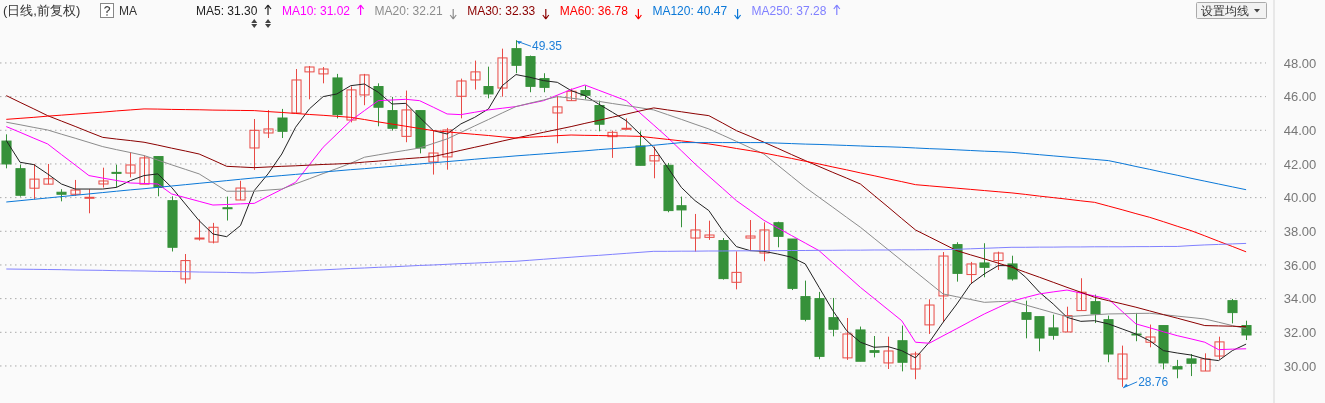  What do you see at coordinates (227, 11) in the screenshot?
I see `legend-label: MA5: 31.30` at bounding box center [227, 11].